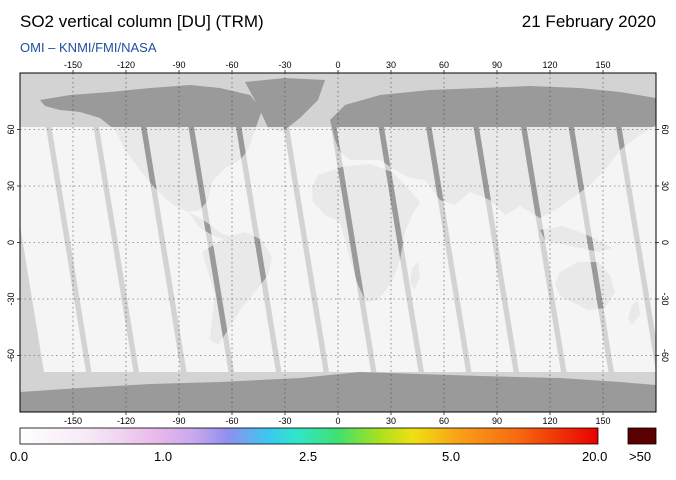 Image resolution: width=676 pixels, height=480 pixels. Describe the element at coordinates (284, 65) in the screenshot. I see `lon-tick-label-top: -30` at that location.